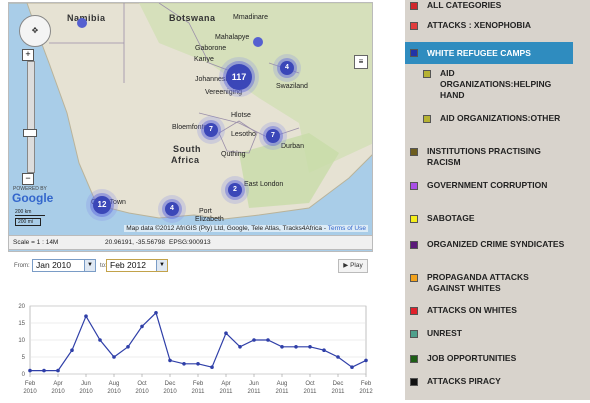 The width and height of the screenshot is (590, 403). Describe the element at coordinates (258, 42) in the screenshot. I see `cluster-marker-botswana` at that location.